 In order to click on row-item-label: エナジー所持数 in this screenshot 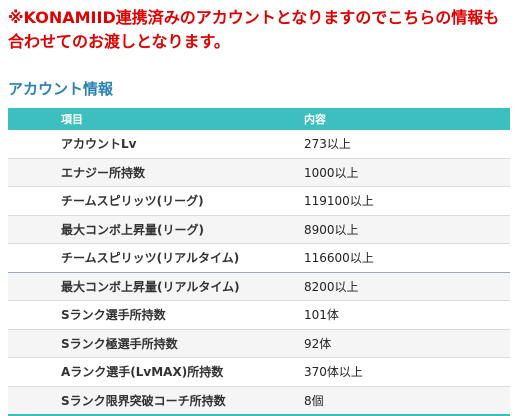, I will do `click(103, 172)`.